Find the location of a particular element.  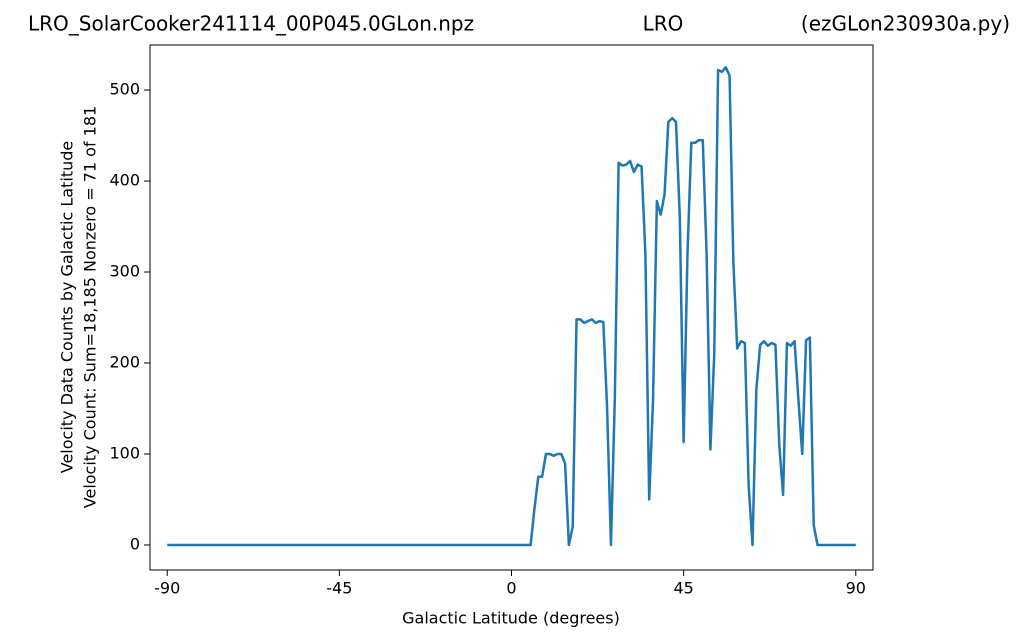

x-tick-label: 90 is located at coordinates (856, 588).